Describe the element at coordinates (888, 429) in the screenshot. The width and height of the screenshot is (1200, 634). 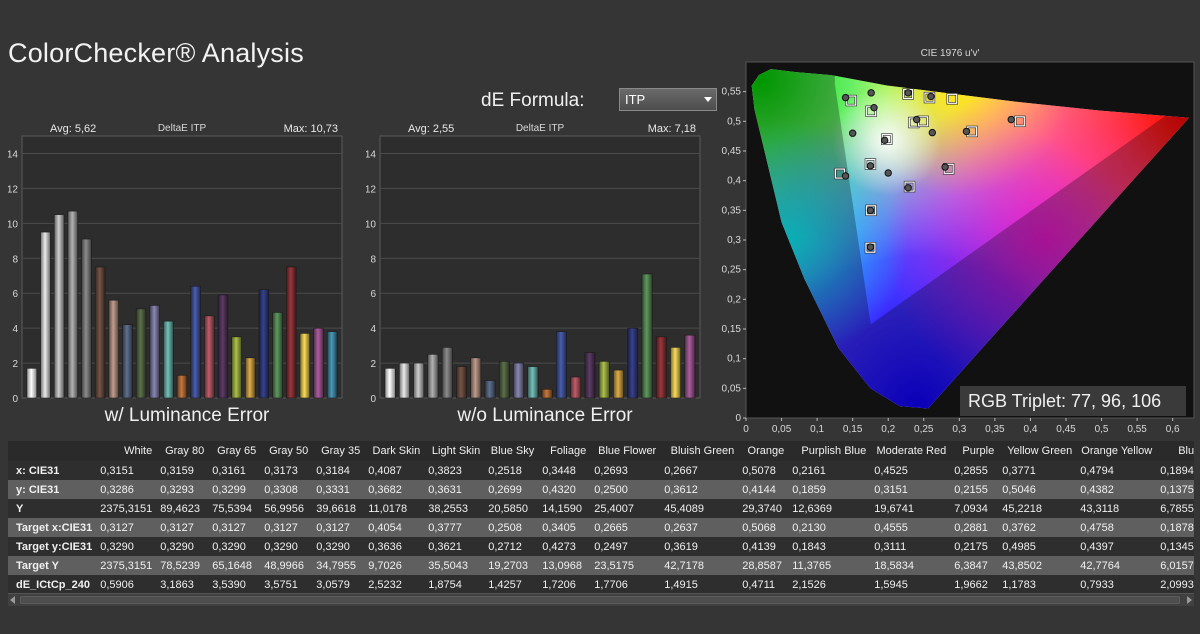
I see `cie-xtick: 0,2` at that location.